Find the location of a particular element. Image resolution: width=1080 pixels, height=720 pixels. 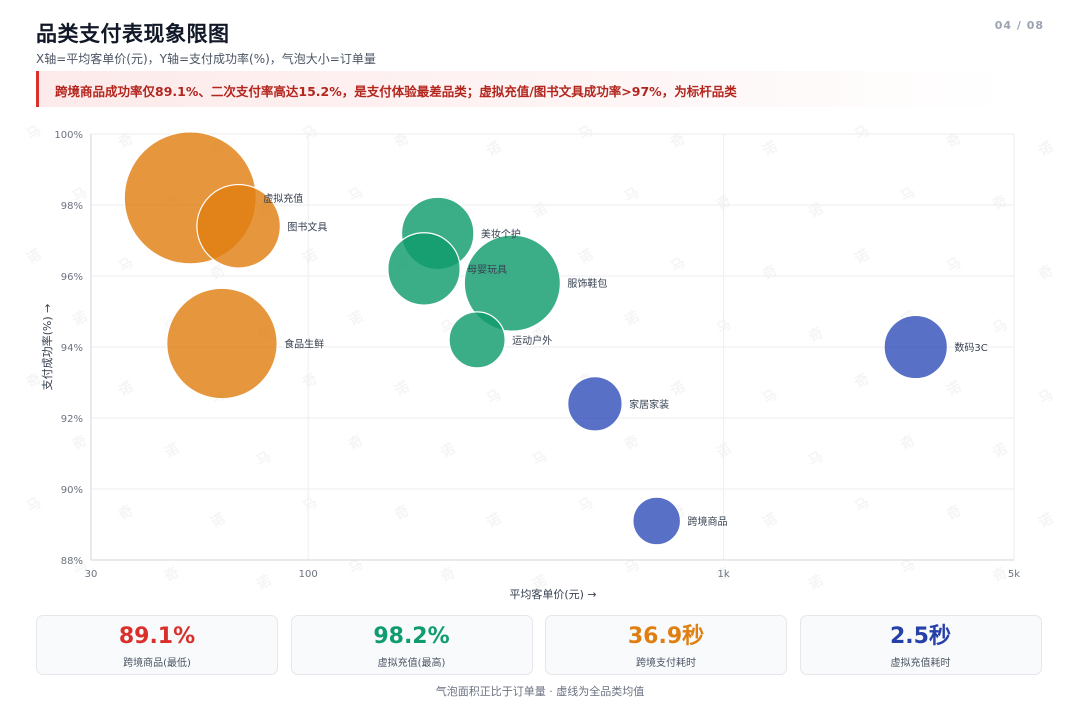

kpi-value: 2.5秒 is located at coordinates (920, 636).